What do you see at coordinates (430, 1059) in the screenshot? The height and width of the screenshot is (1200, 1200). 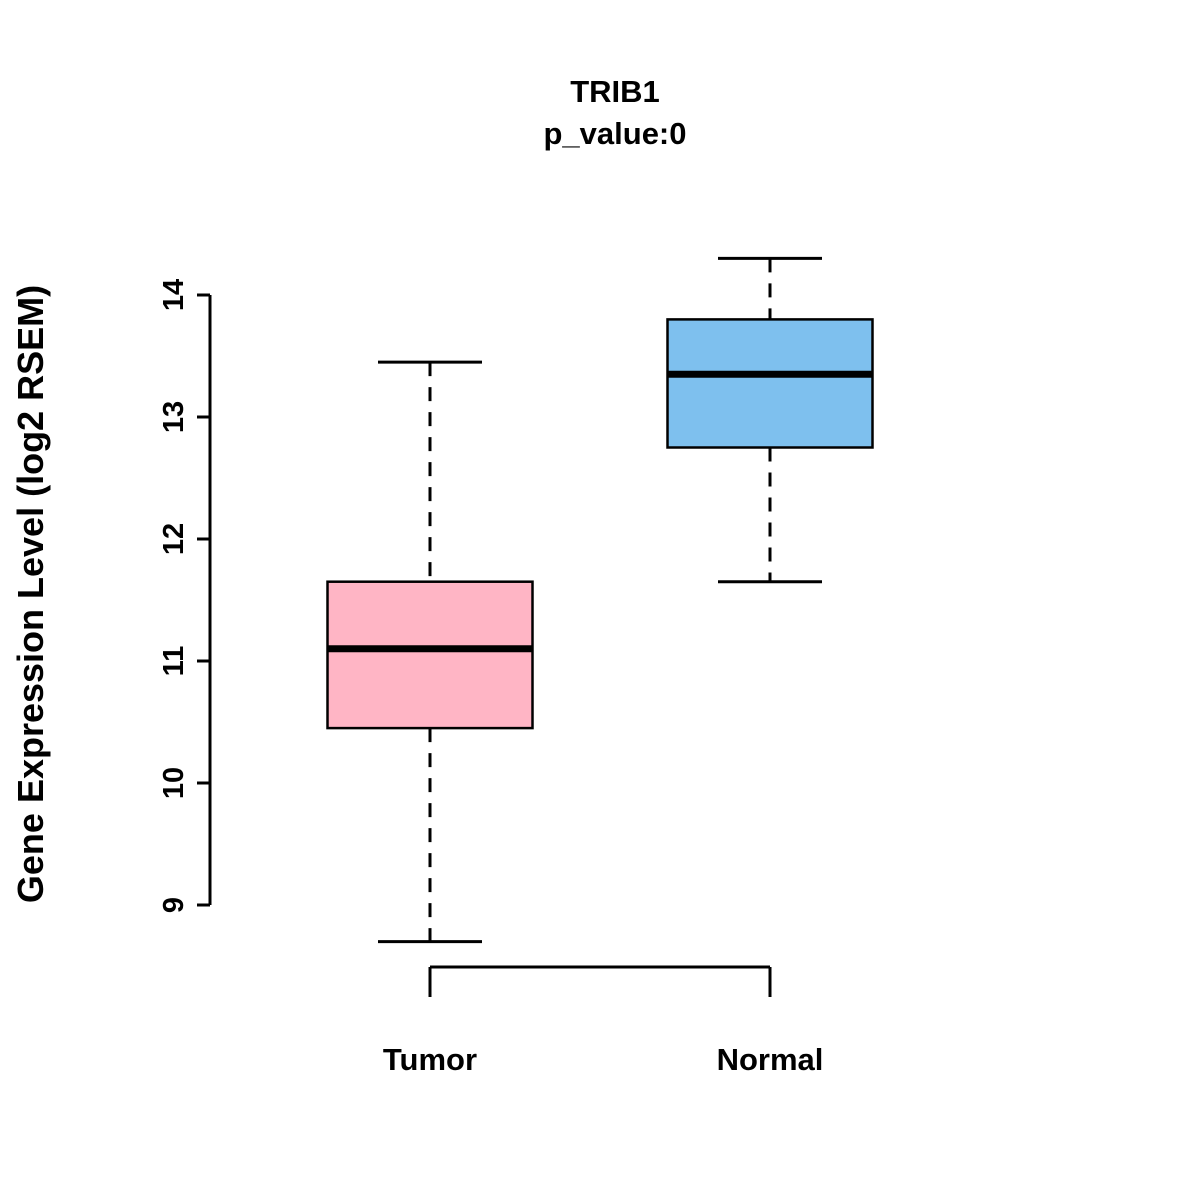 I see `x-category-label-tumor: Tumor` at bounding box center [430, 1059].